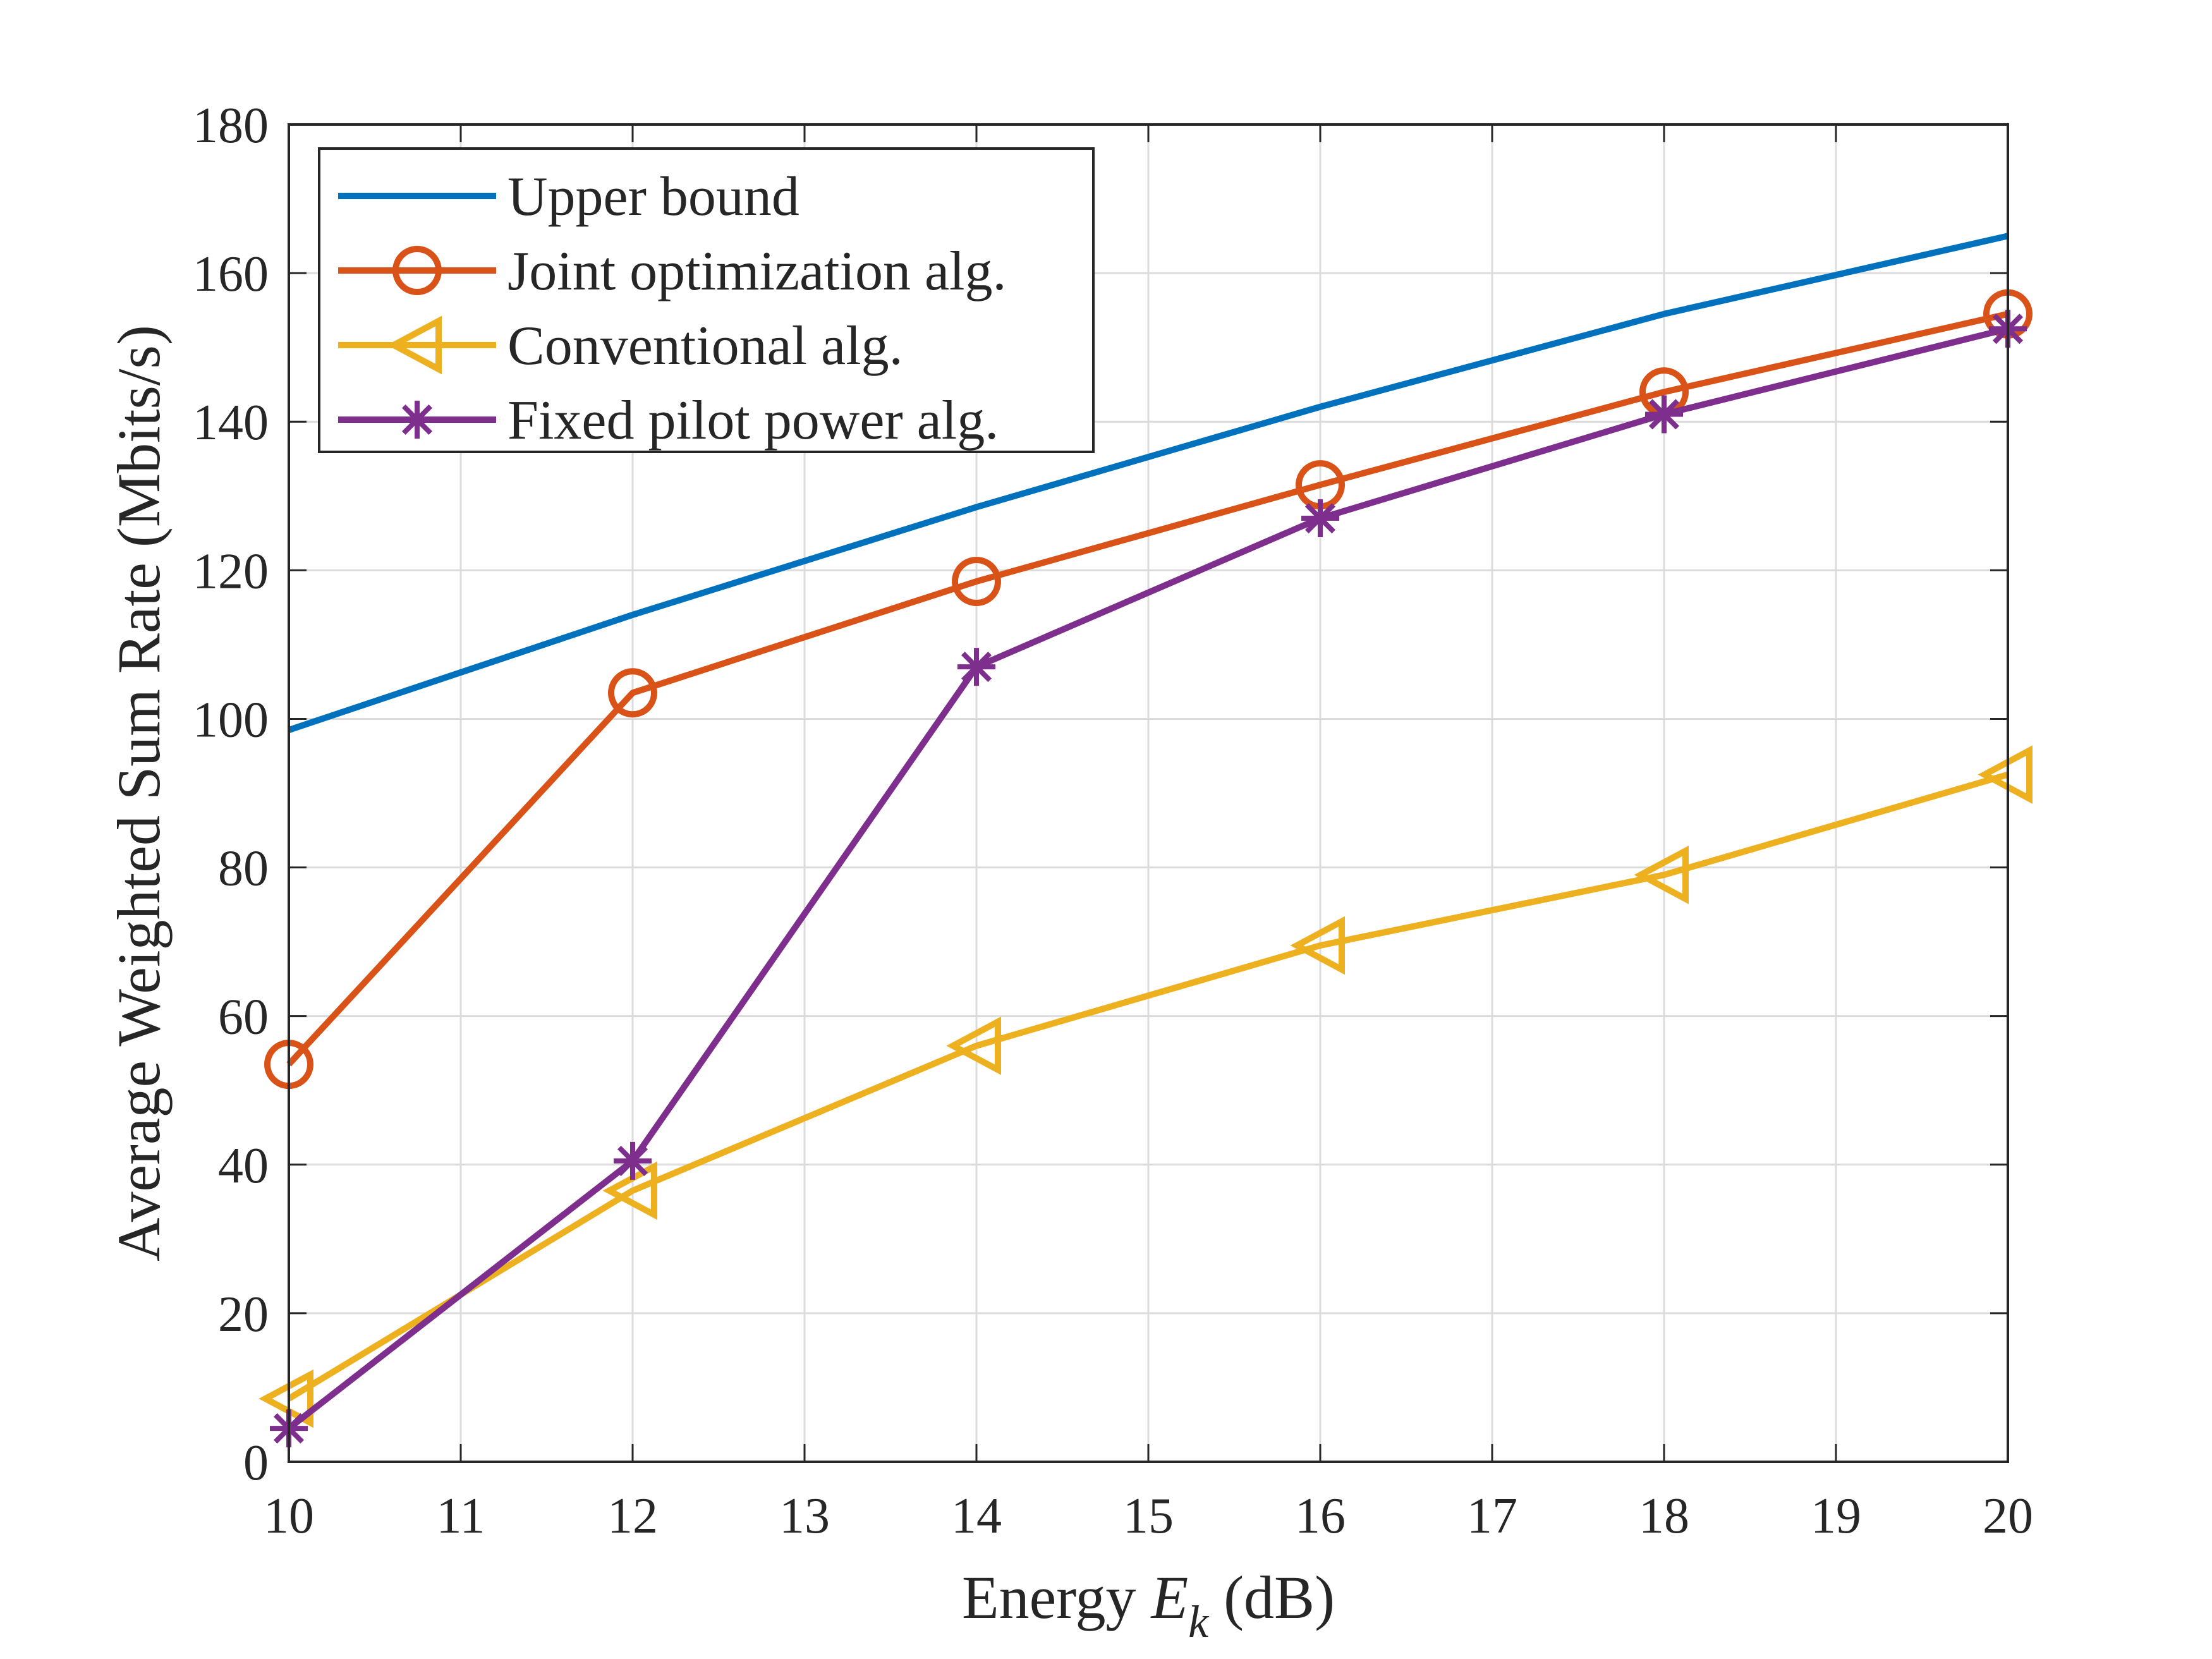  Describe the element at coordinates (1836, 1516) in the screenshot. I see `x-tick-label: 19` at that location.